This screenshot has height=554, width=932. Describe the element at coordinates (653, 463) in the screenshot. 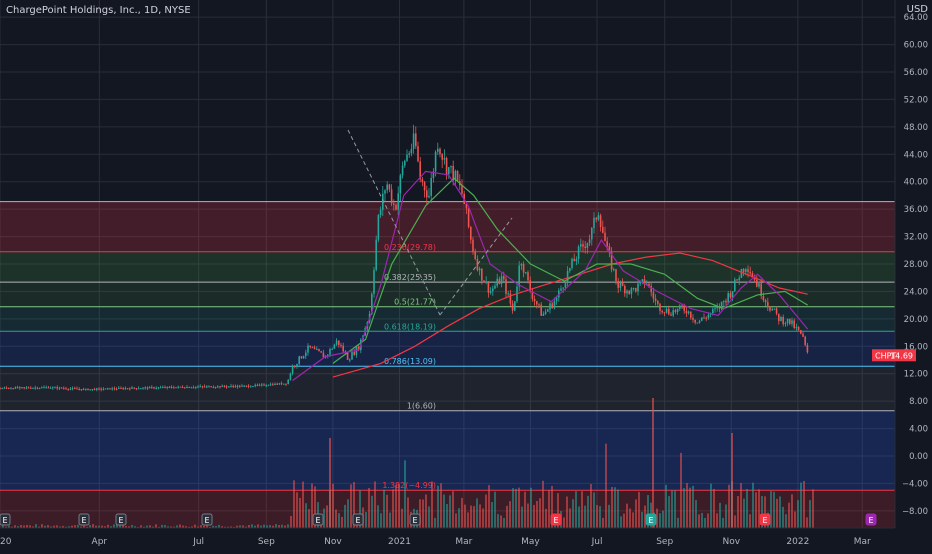

I see `volume-spike` at that location.